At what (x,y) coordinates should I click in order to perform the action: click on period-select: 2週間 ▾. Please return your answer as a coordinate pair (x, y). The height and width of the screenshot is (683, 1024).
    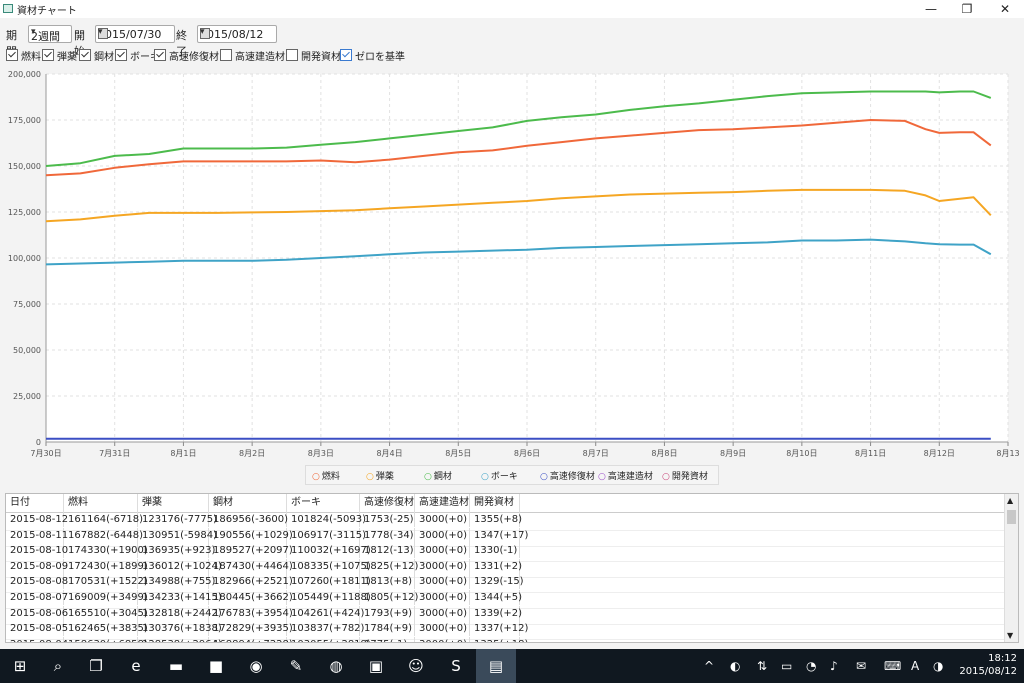
    Looking at the image, I should click on (50, 34).